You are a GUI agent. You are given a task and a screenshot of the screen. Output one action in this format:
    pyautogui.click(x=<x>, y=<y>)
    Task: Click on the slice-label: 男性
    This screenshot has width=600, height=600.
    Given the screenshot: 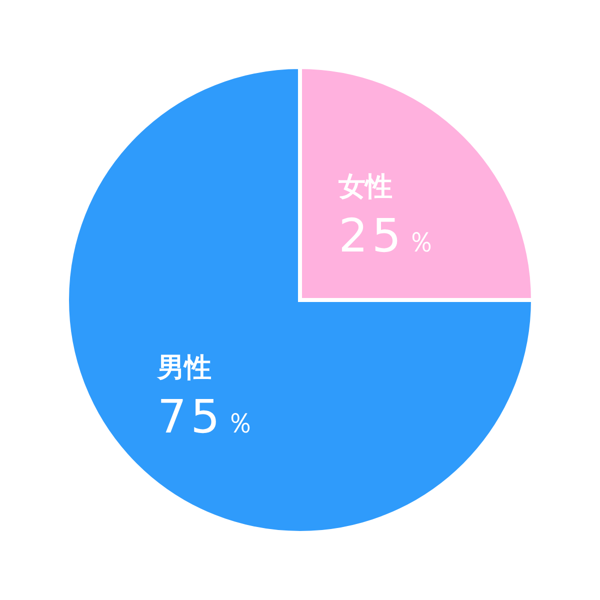 What is the action you would take?
    pyautogui.click(x=184, y=368)
    